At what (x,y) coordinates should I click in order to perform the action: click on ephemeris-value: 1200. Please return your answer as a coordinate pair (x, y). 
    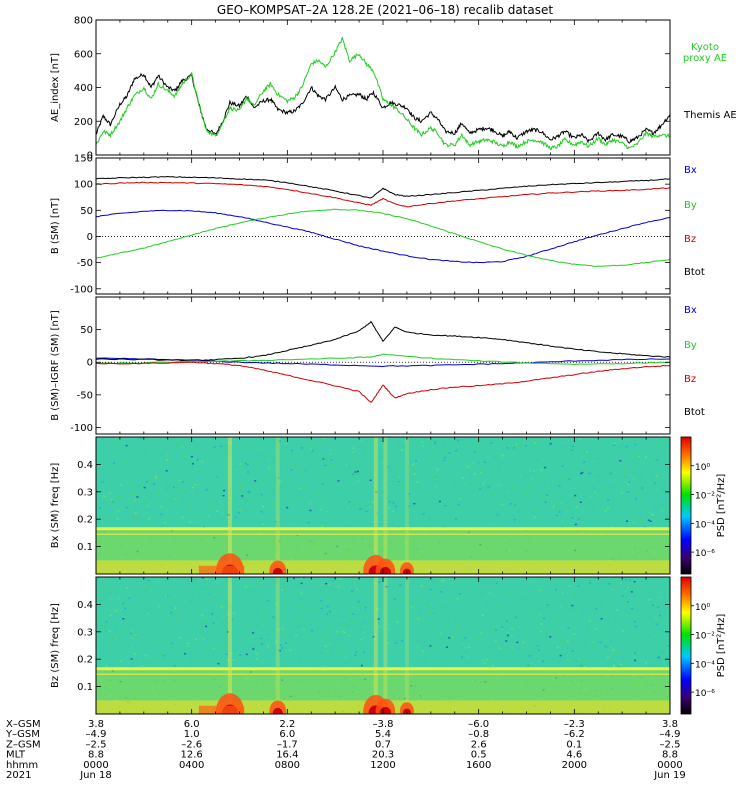
    Looking at the image, I should click on (382, 765).